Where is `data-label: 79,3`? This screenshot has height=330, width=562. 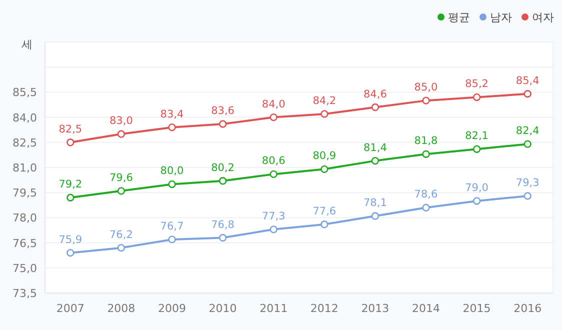 data-label: 79,3 is located at coordinates (528, 182).